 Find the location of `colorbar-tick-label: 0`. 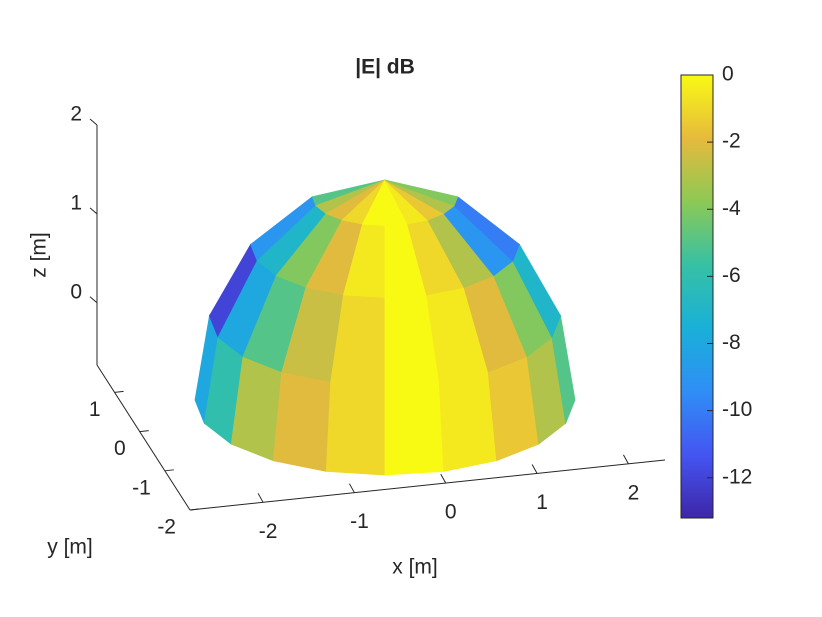

colorbar-tick-label: 0 is located at coordinates (728, 74).